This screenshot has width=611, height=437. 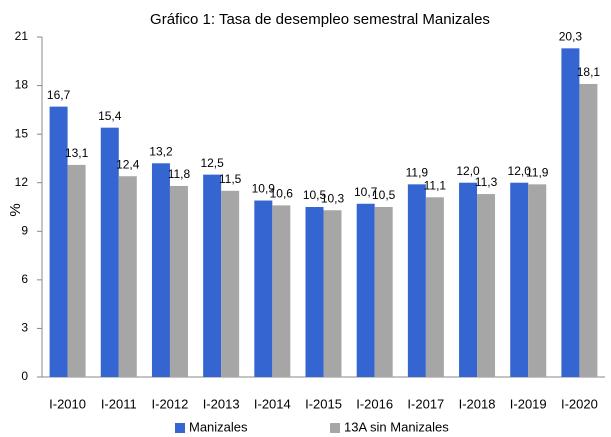 I want to click on x-tick-label: I-2016, so click(x=374, y=403).